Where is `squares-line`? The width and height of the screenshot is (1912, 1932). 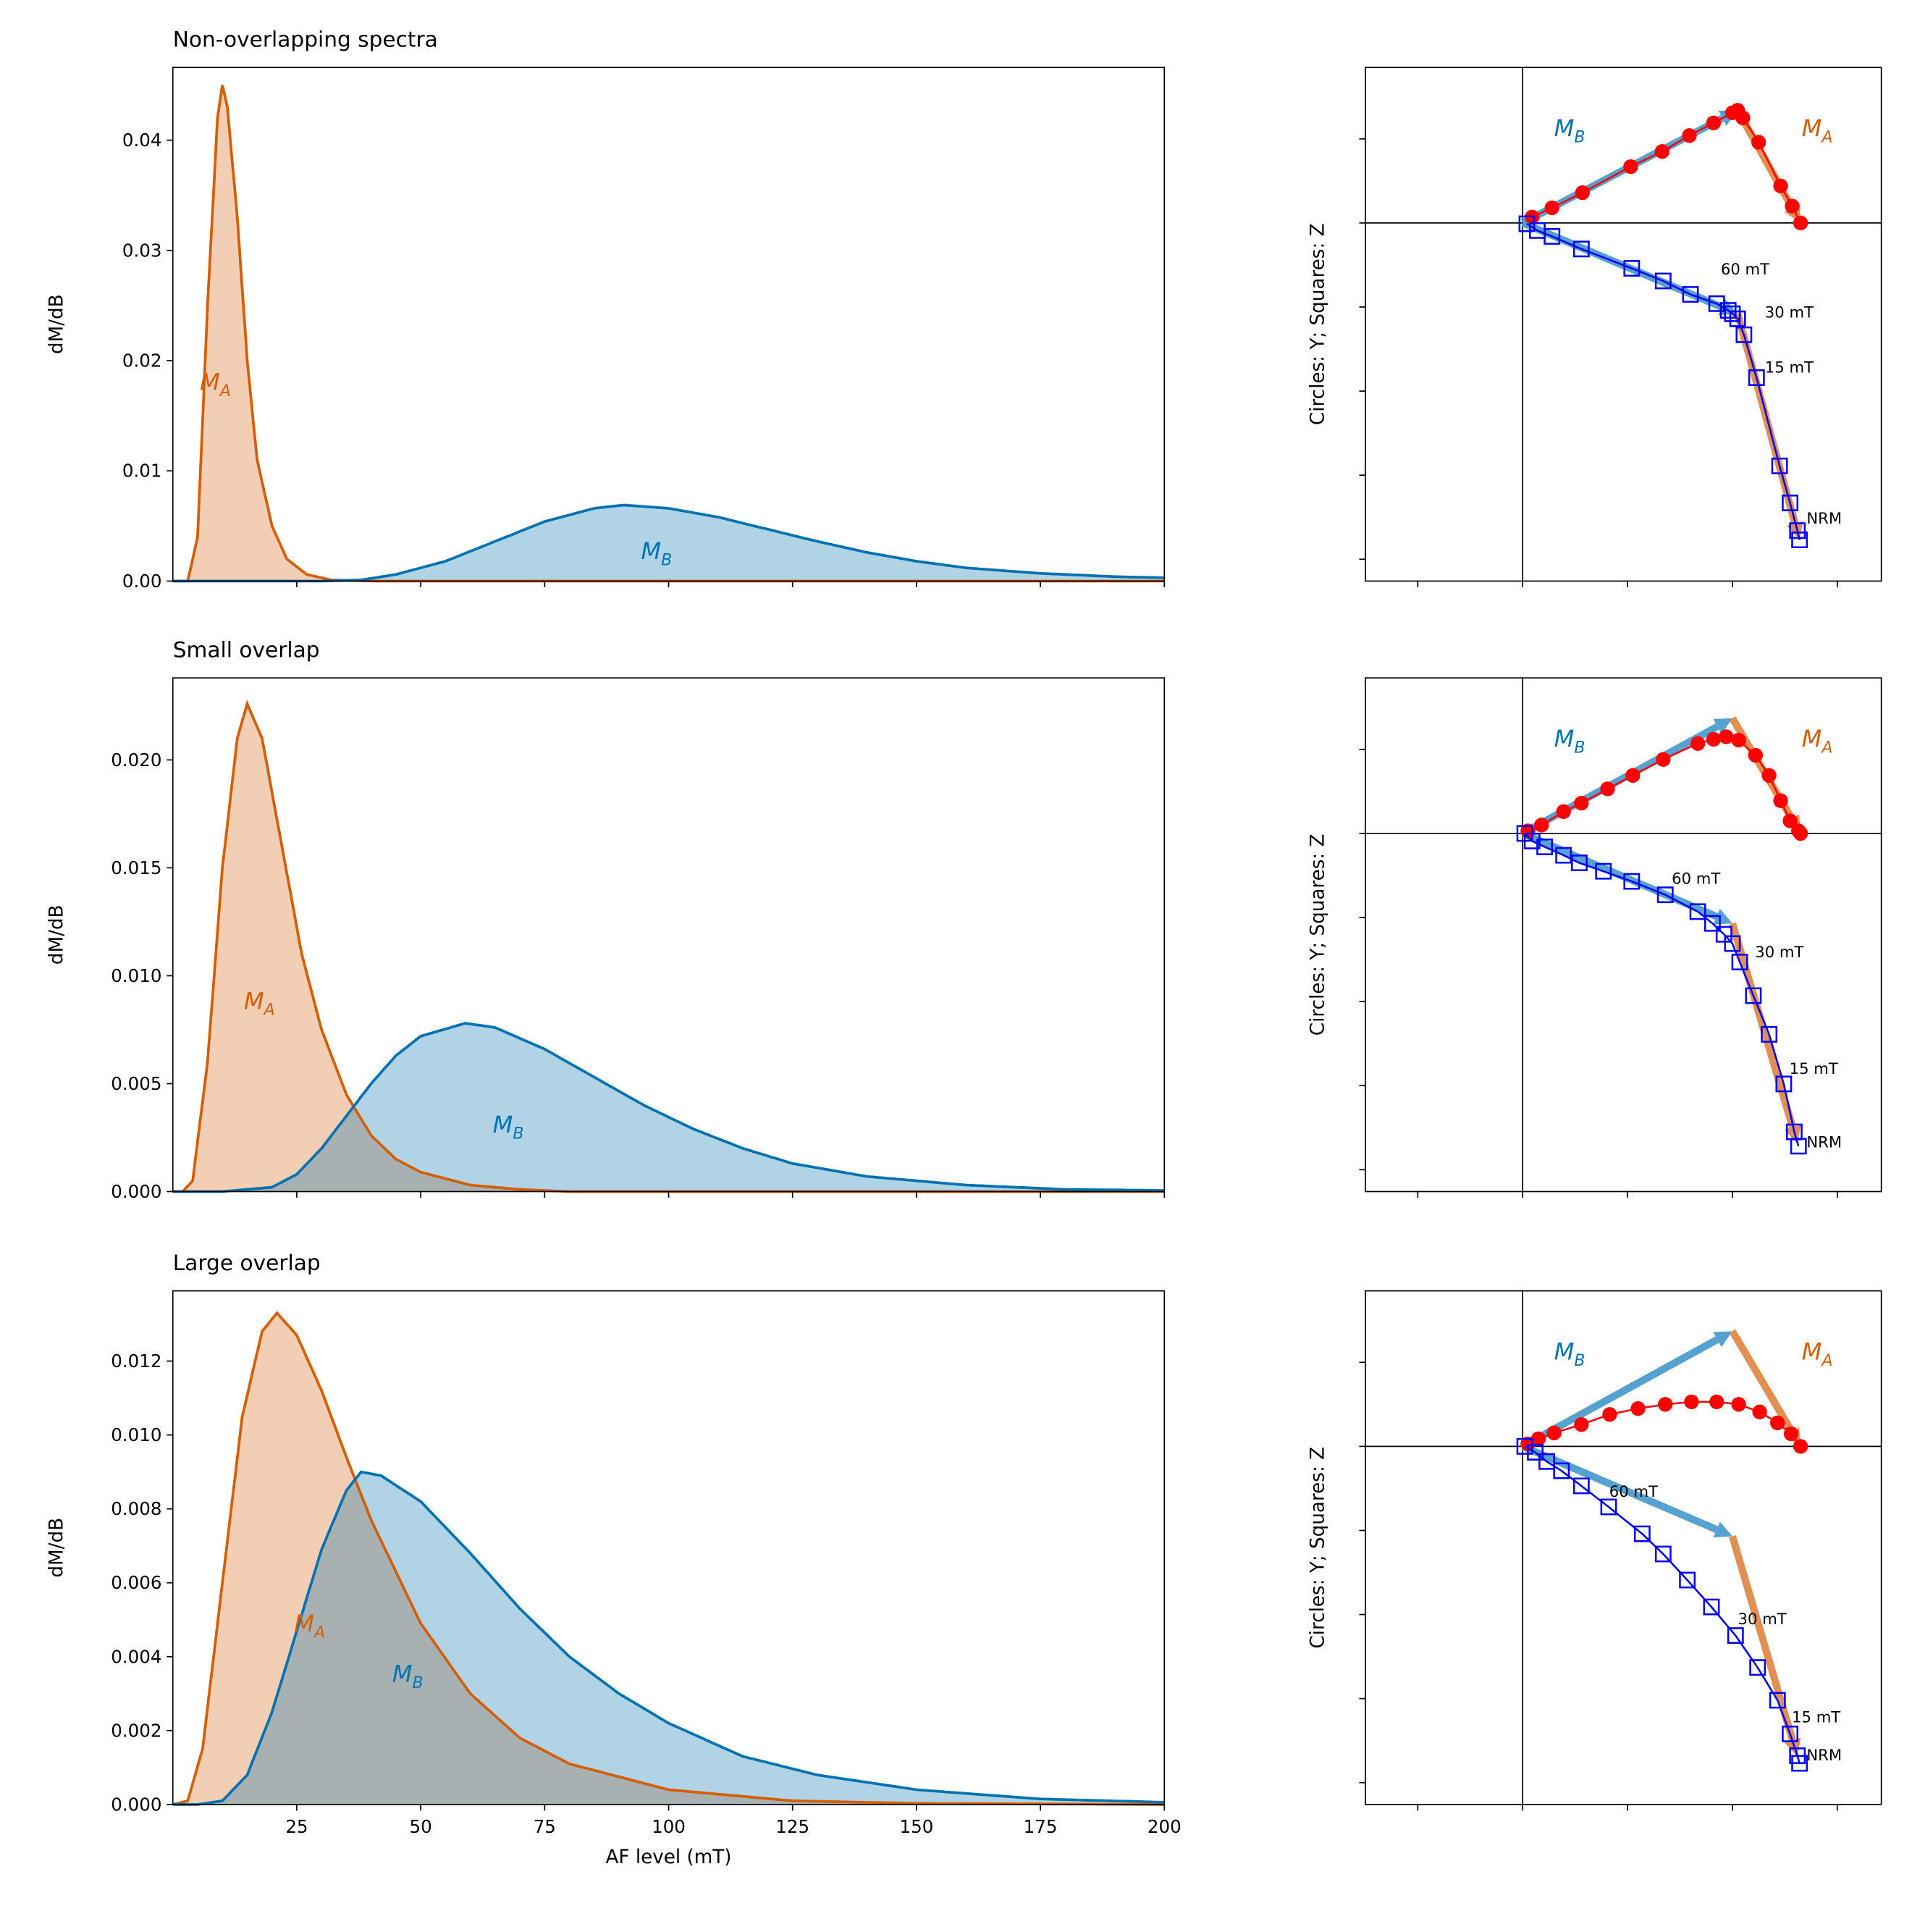
squares-line is located at coordinates (1663, 381).